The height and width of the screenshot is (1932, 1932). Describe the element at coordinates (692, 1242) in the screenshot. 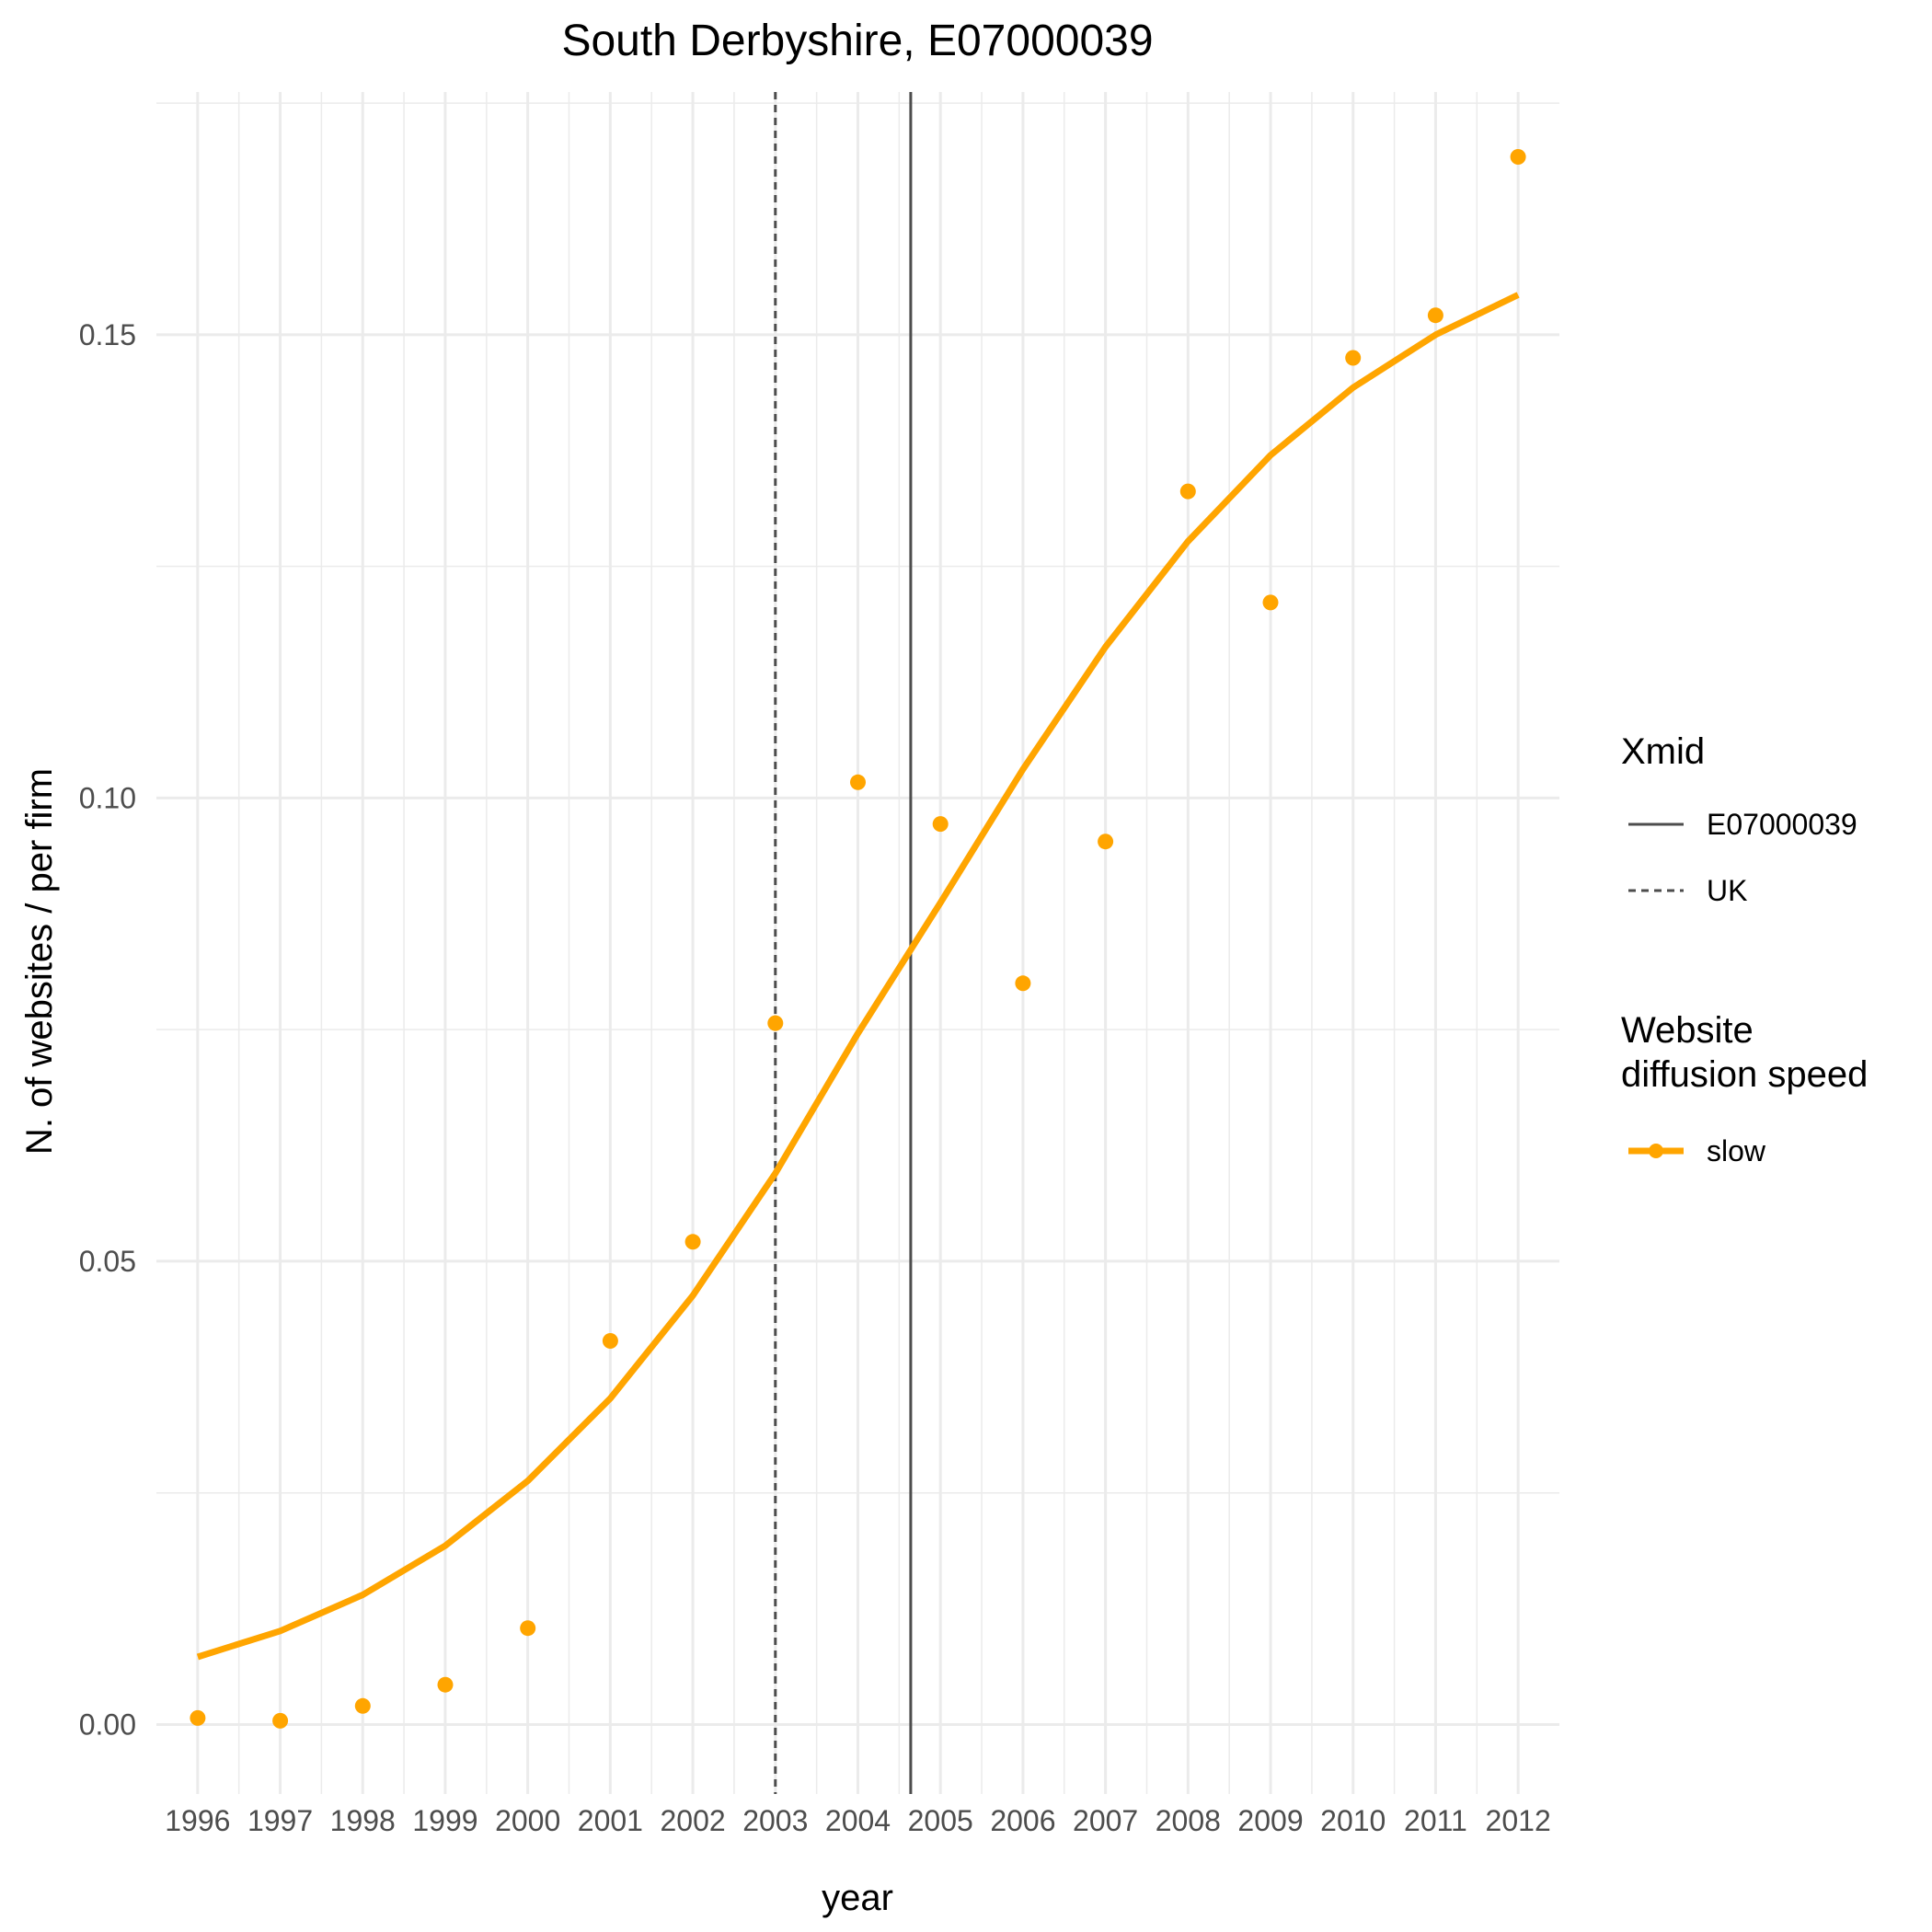

I see `data-point-2002` at that location.